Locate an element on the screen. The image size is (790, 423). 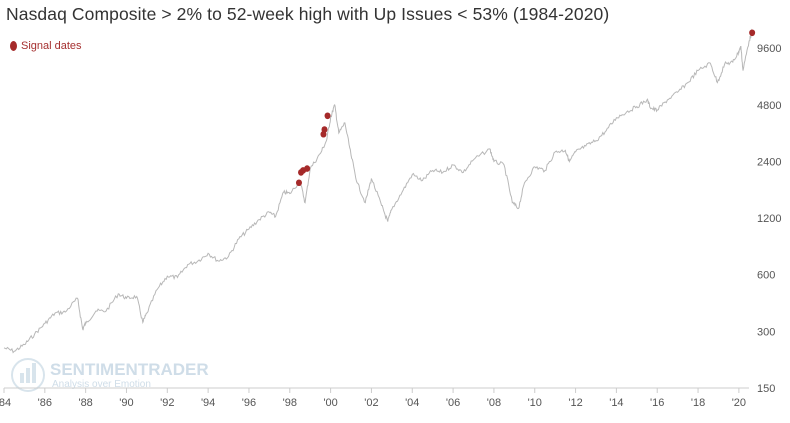
y-tick-label: 300 is located at coordinates (766, 332).